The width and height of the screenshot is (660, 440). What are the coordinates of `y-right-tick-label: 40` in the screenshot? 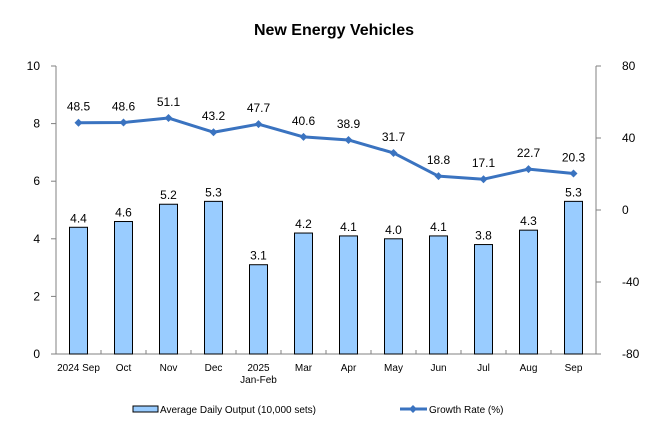 It's located at (629, 138).